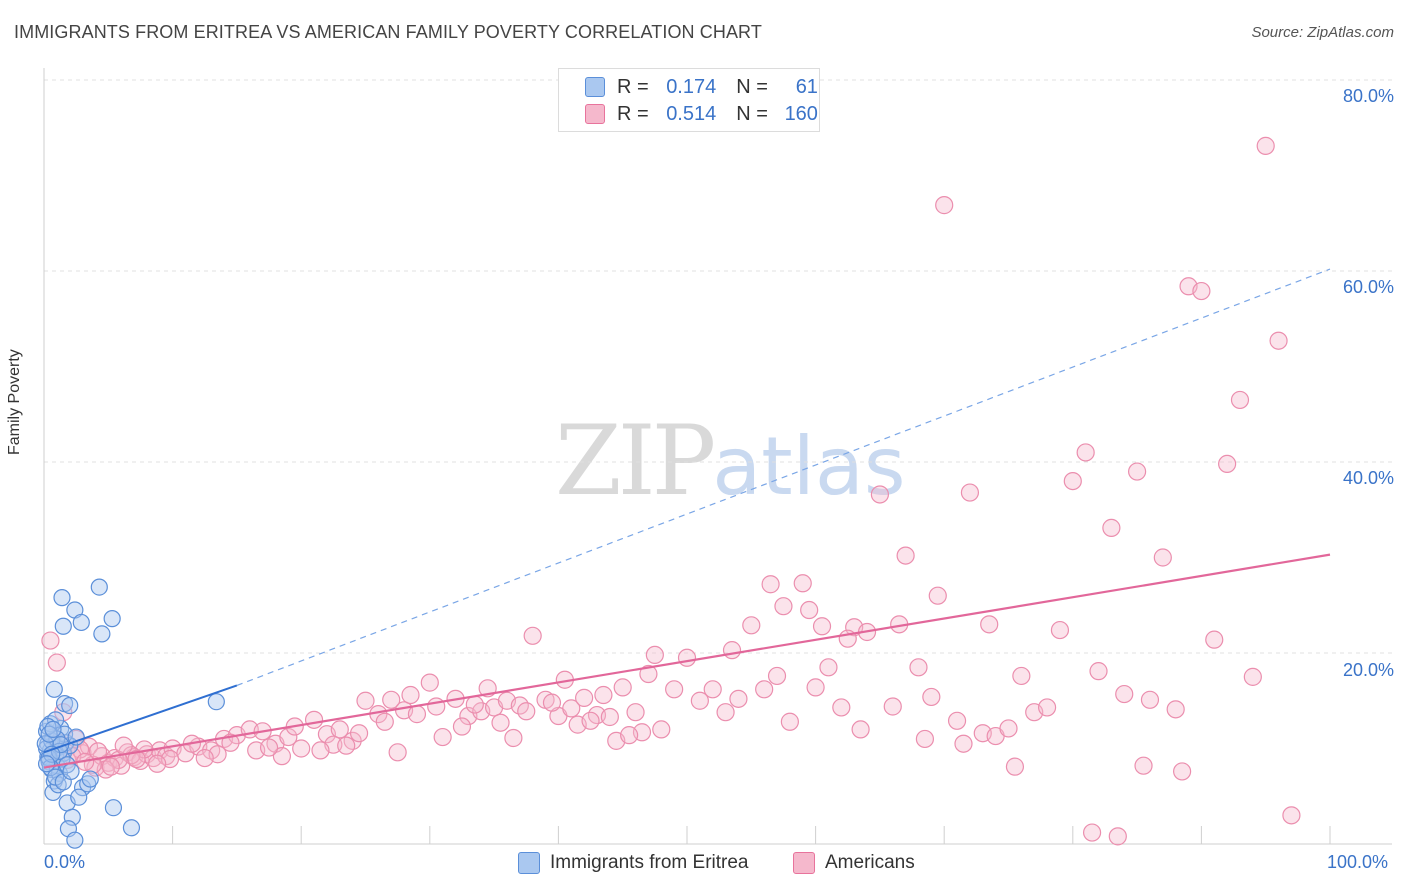 The image size is (1406, 892). I want to click on pink-swatch-icon, so click(595, 114).